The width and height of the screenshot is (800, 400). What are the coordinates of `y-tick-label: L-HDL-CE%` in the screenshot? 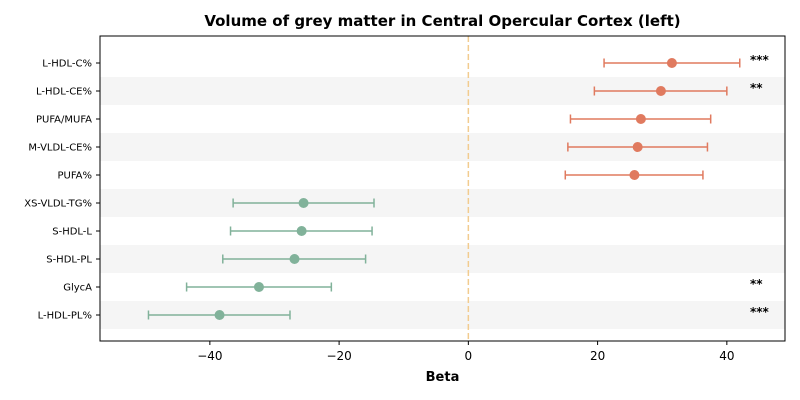 It's located at (64, 92).